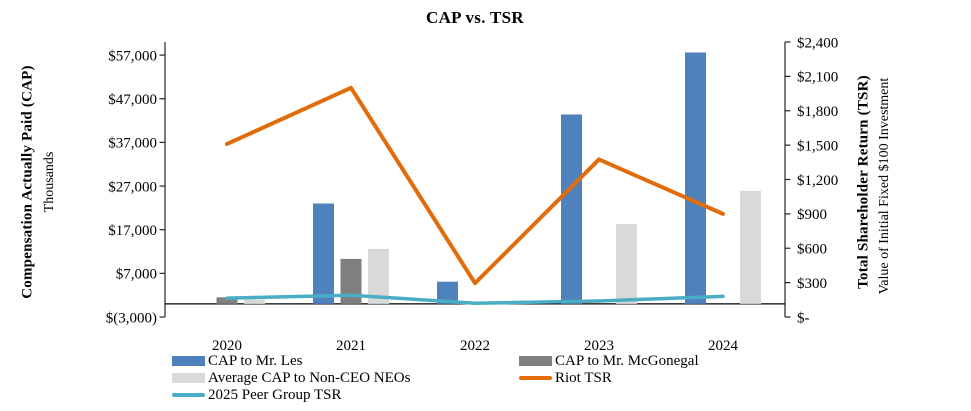  Describe the element at coordinates (132, 187) in the screenshot. I see `svg-text: $27,000` at that location.